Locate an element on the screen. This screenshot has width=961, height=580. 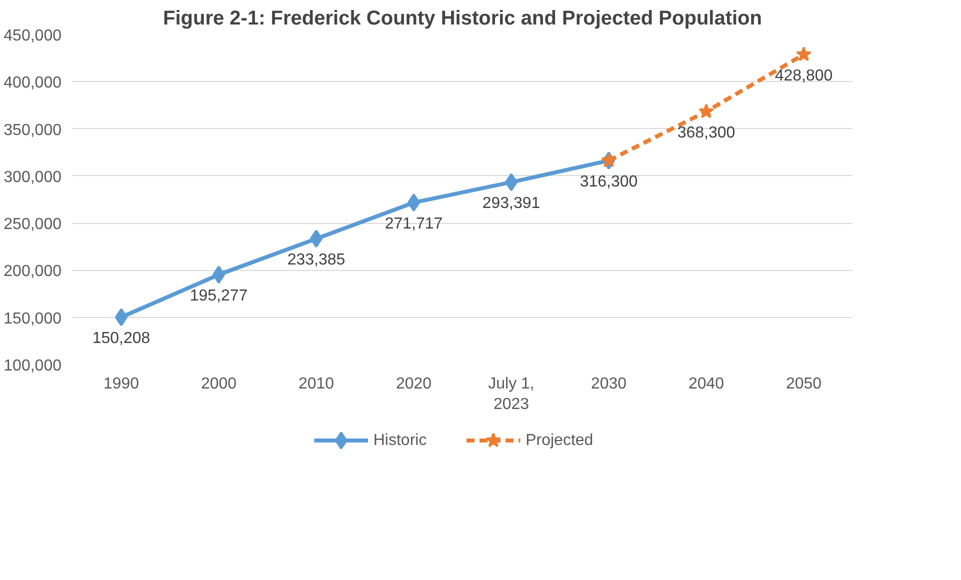
data-label: 271,717 is located at coordinates (413, 224).